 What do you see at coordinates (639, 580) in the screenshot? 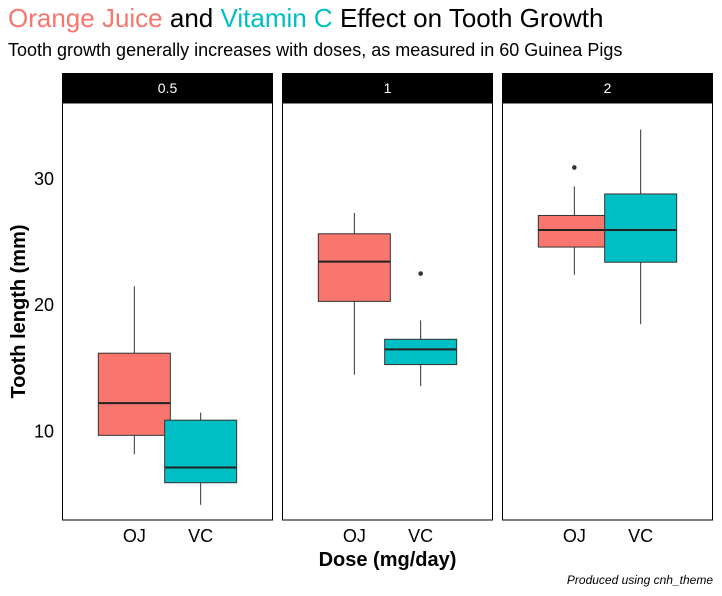
I see `caption: Produced using cnh_theme` at bounding box center [639, 580].